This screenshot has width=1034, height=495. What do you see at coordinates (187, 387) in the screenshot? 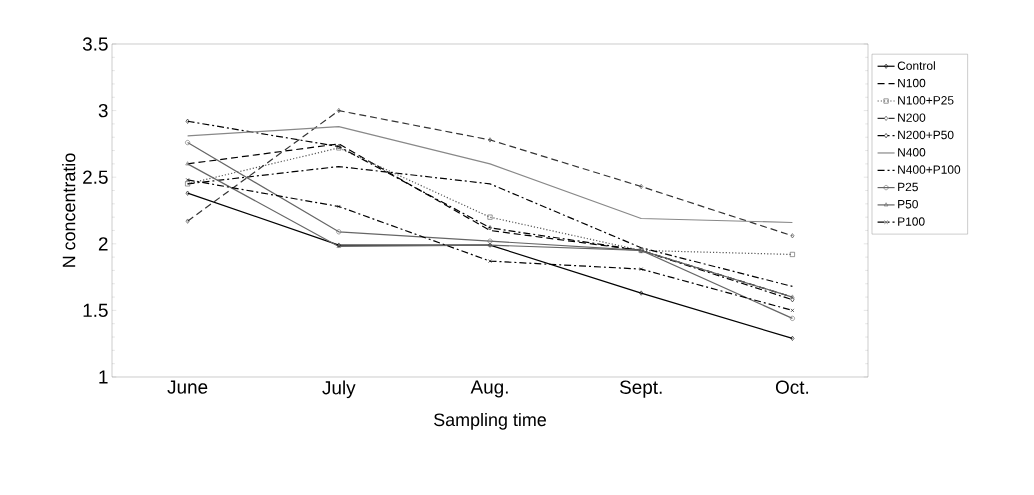
I see `x-tick-label: June` at bounding box center [187, 387].